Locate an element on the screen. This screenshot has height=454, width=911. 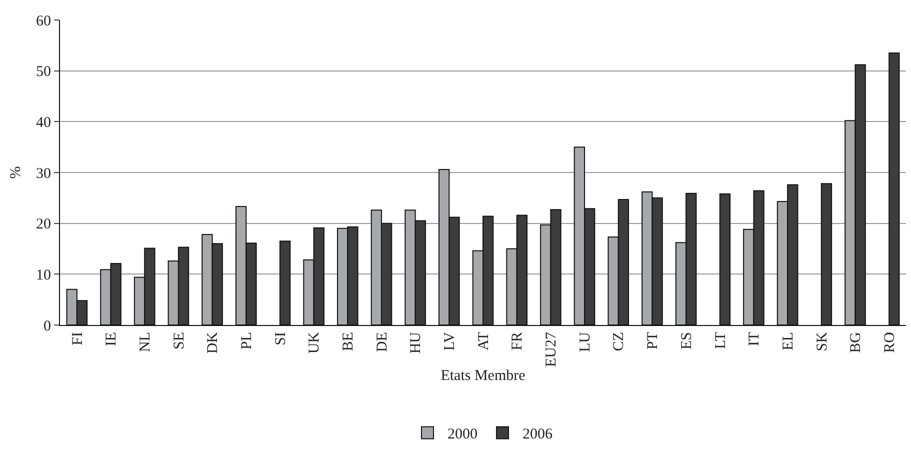
x-axis-title: Etats Membre is located at coordinates (483, 376).